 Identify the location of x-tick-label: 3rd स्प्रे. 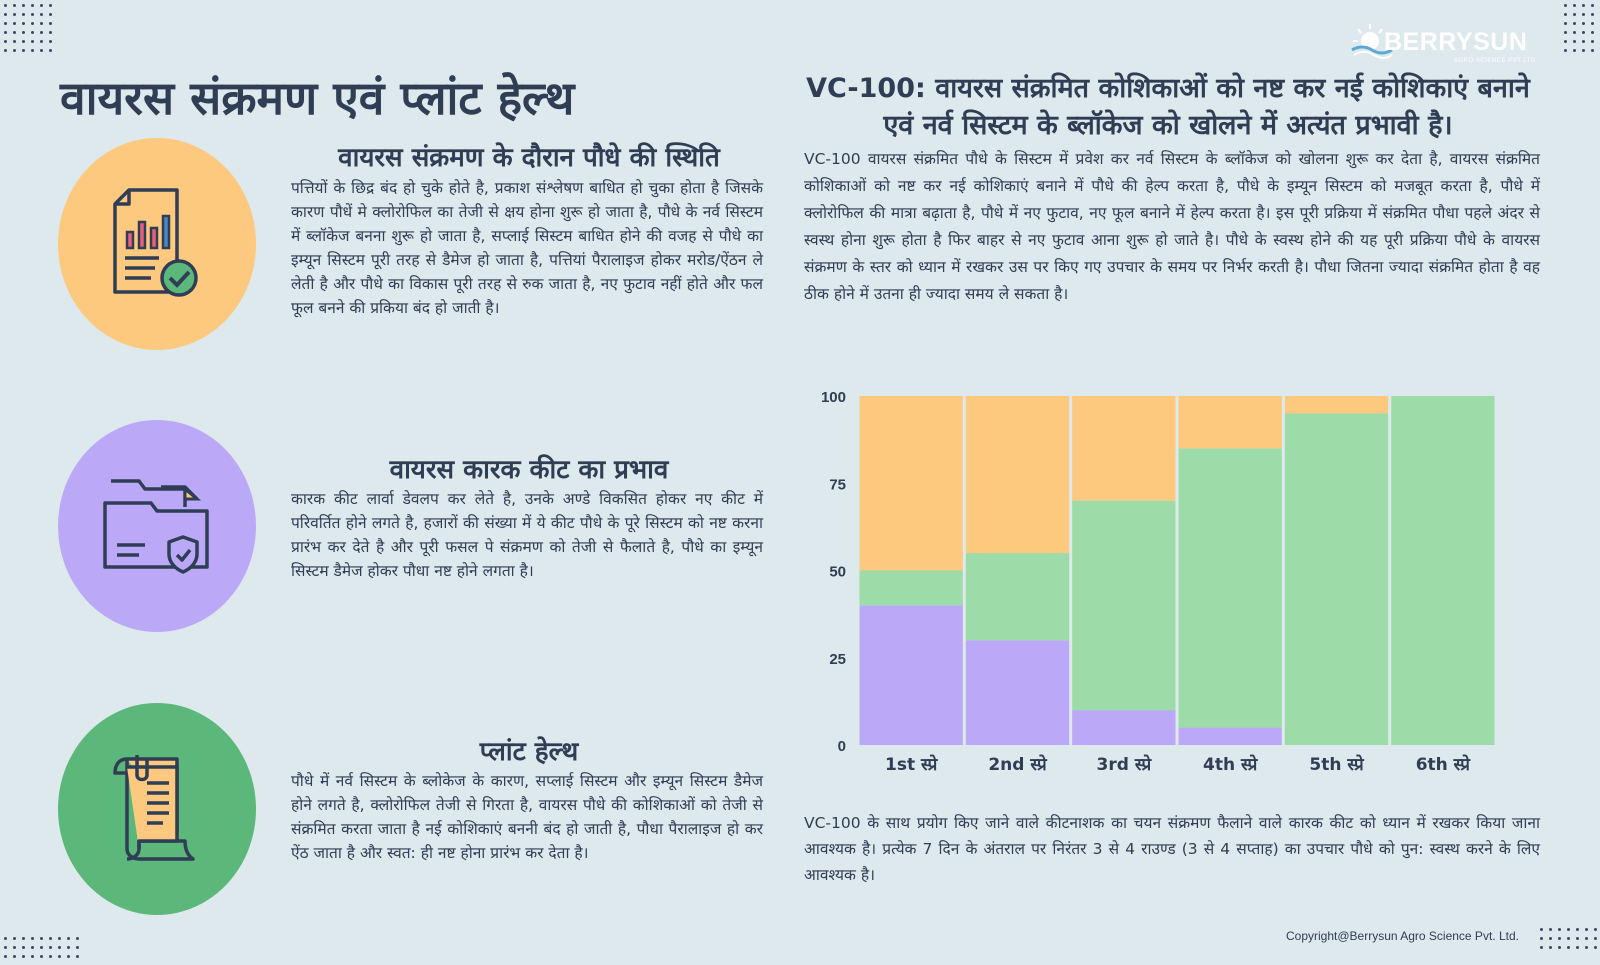
(1125, 764).